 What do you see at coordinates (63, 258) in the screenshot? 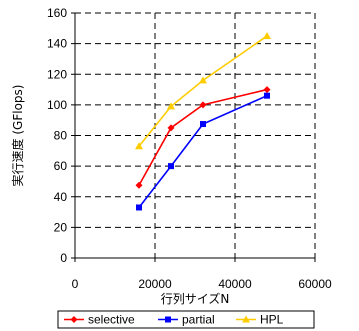
I see `y-tick-label: 0` at bounding box center [63, 258].